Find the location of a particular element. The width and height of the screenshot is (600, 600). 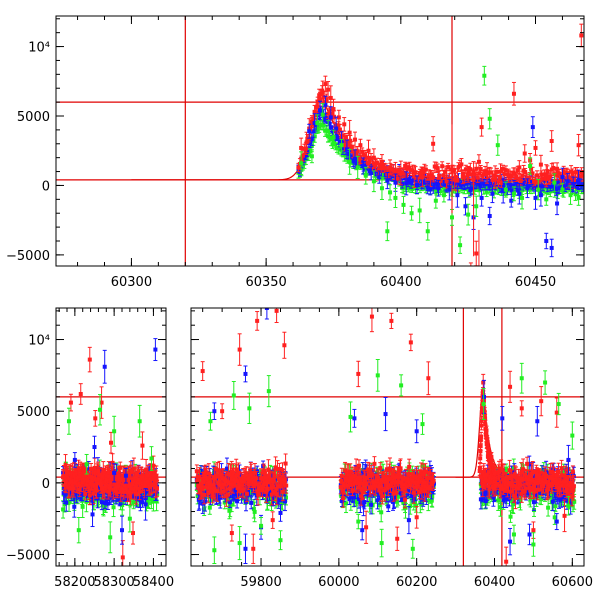

top-dense-points is located at coordinates (440, 143).